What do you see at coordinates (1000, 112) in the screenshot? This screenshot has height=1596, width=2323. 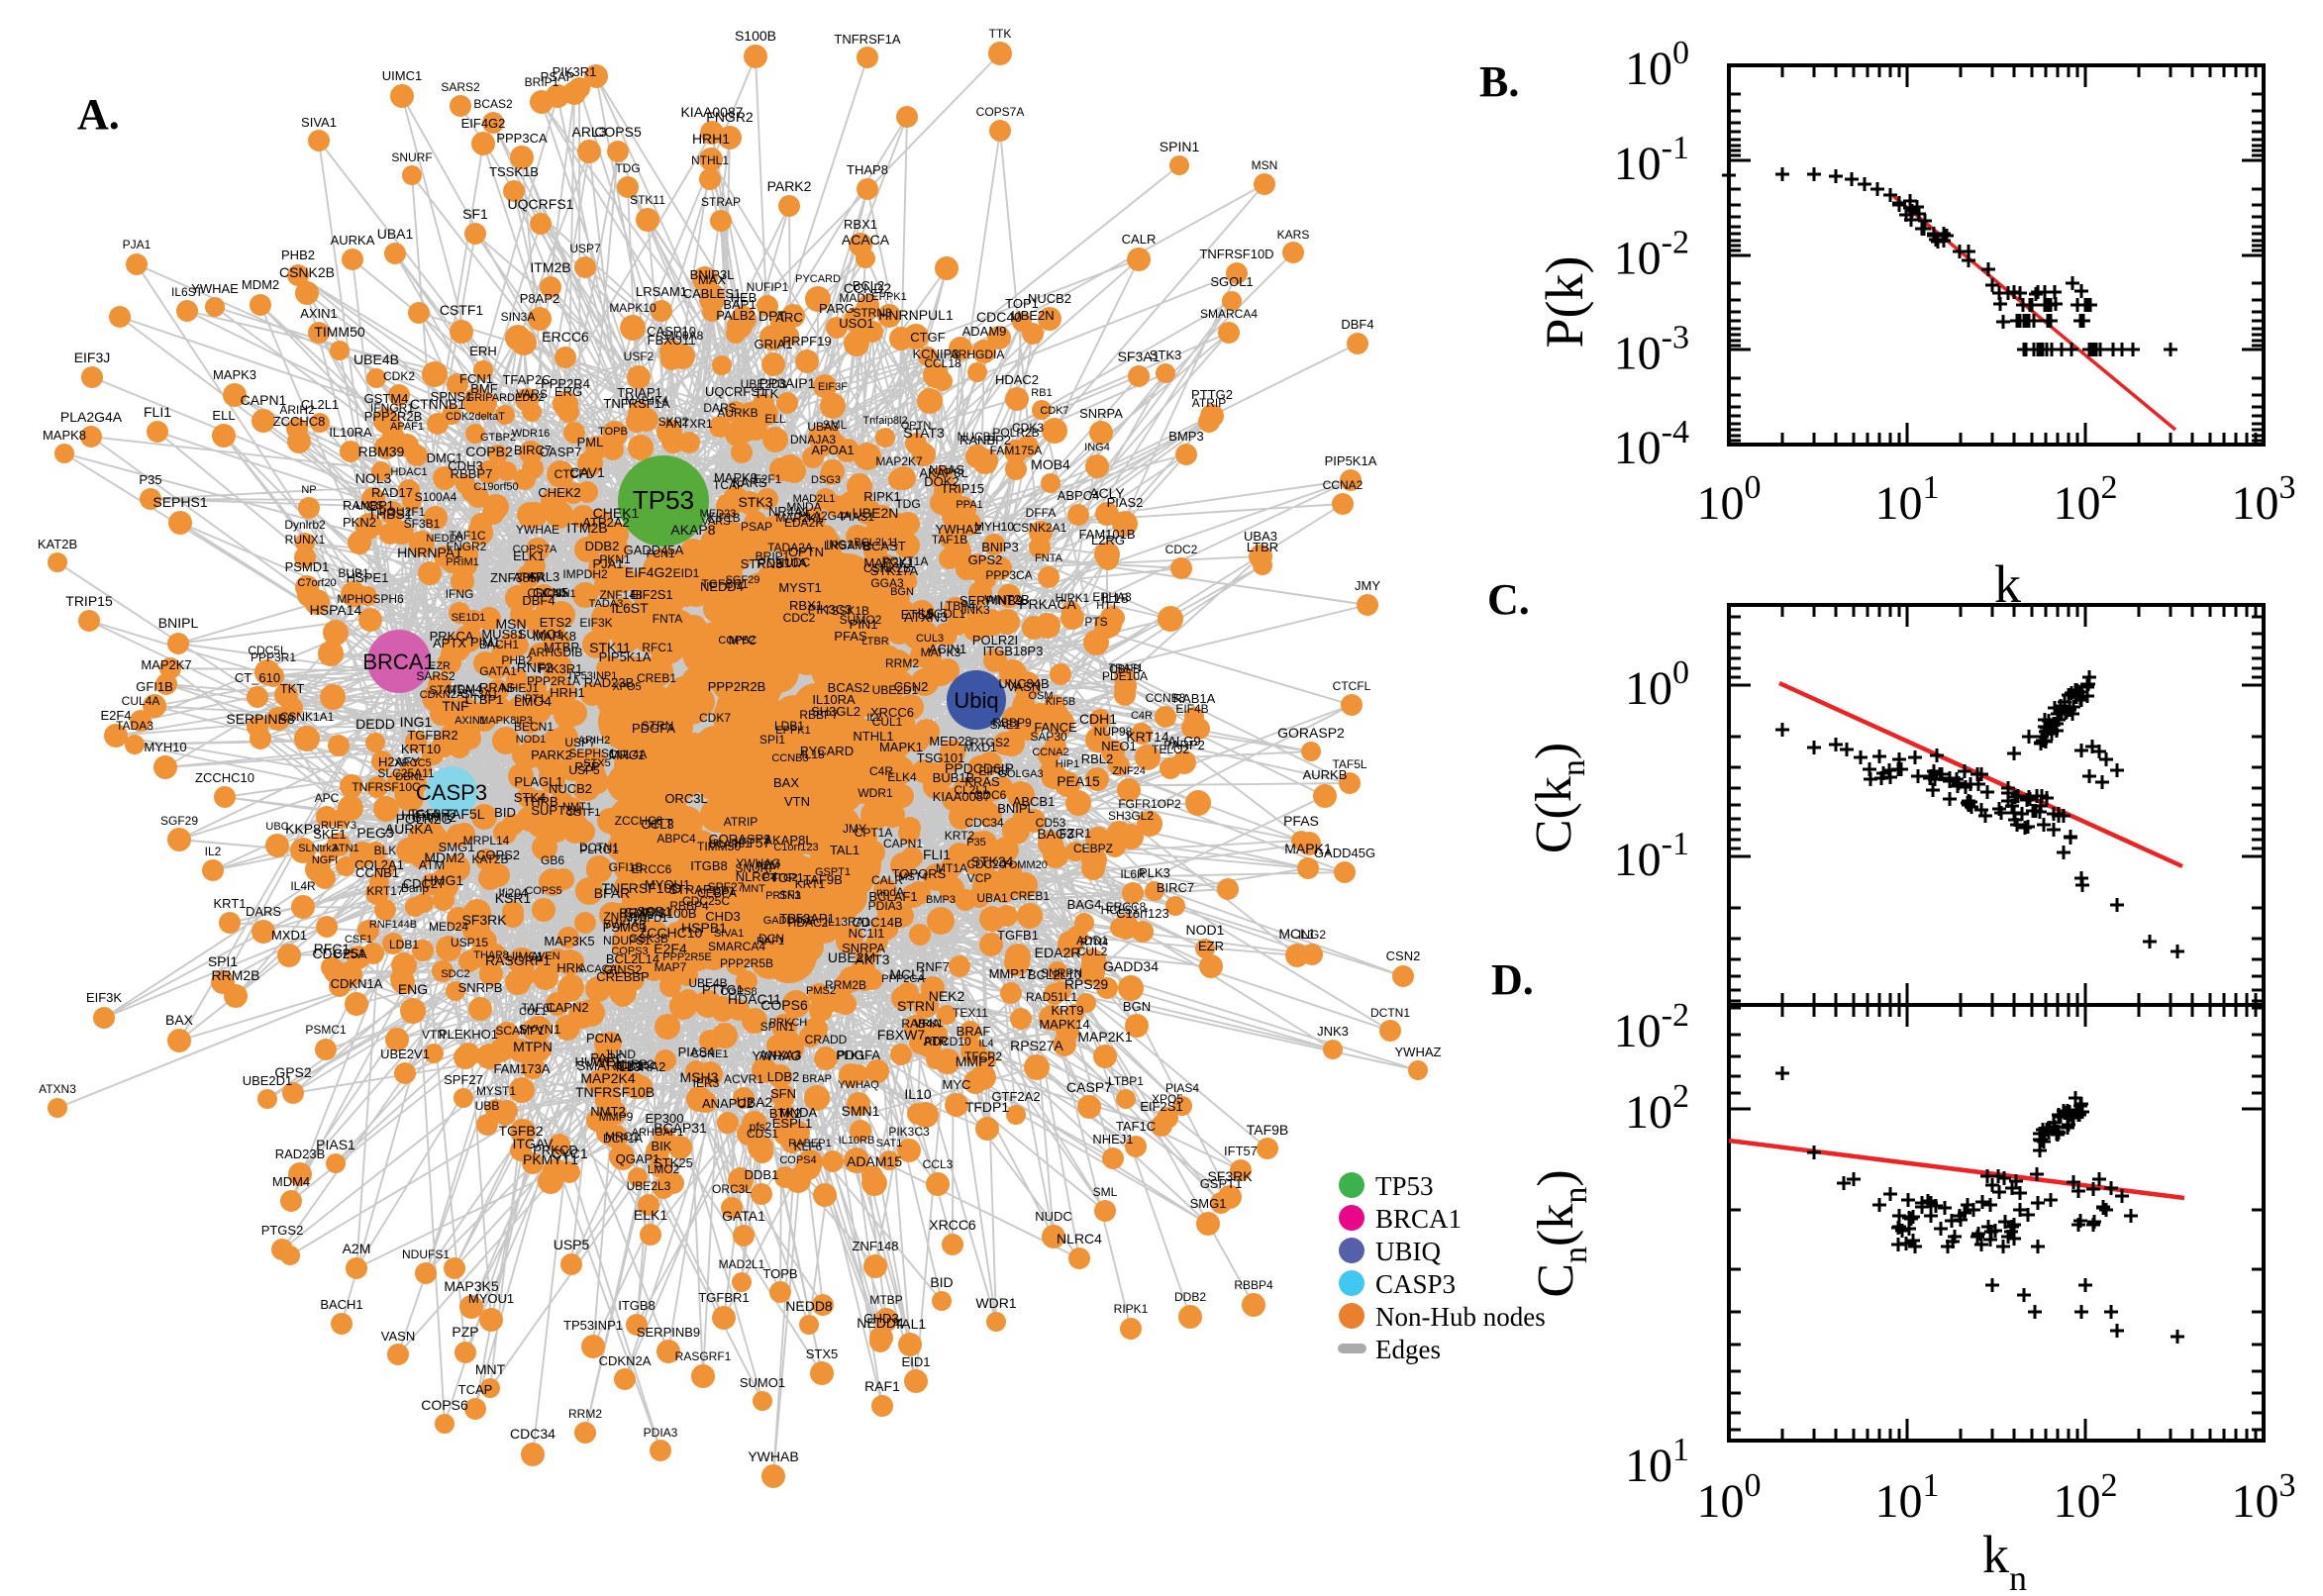 I see `svg-text: COPS7A` at bounding box center [1000, 112].